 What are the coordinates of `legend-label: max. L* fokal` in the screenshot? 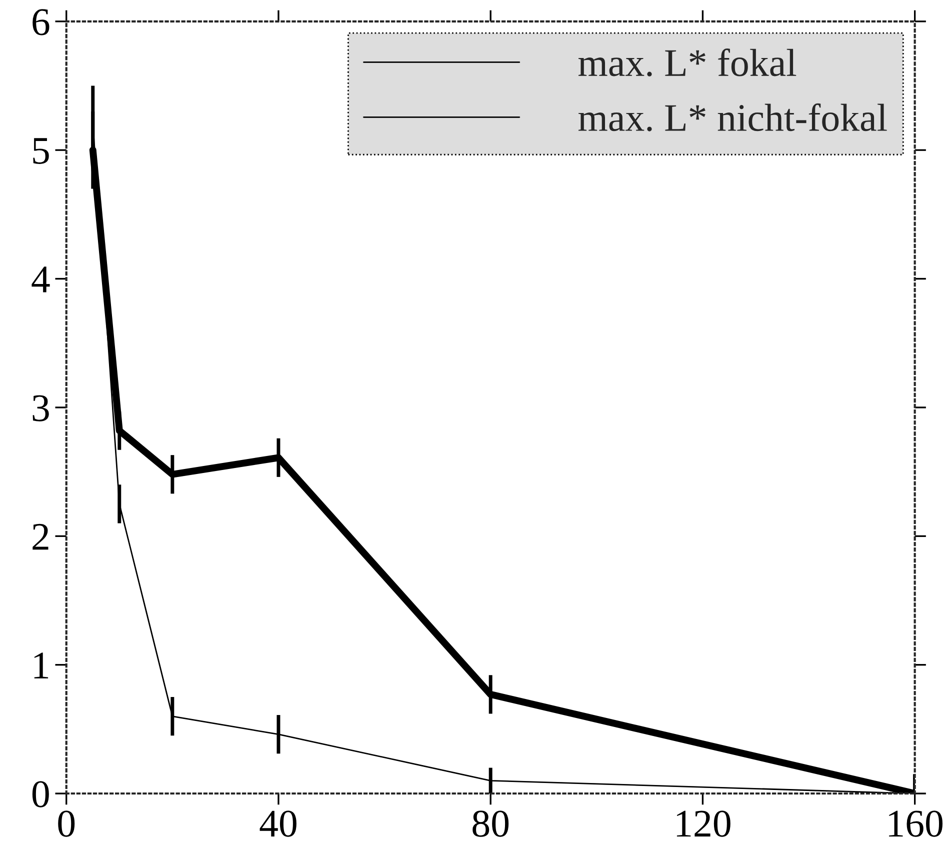 It's located at (687, 62).